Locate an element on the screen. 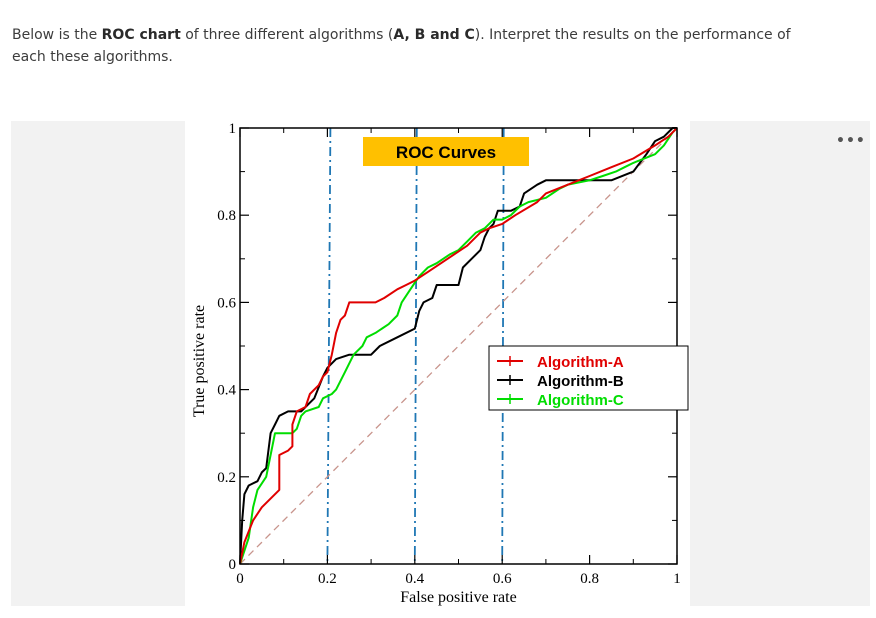  x-axis-label: False positive rate is located at coordinates (458, 597).